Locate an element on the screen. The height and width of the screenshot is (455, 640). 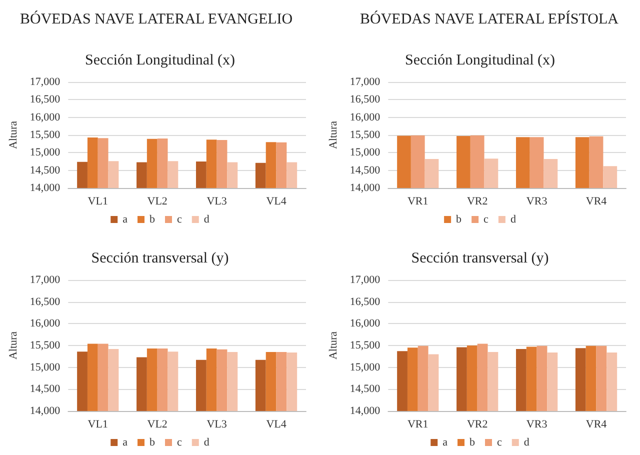
text: BÓVEDAS NAVE LATERAL EVANGELIO is located at coordinates (156, 19).